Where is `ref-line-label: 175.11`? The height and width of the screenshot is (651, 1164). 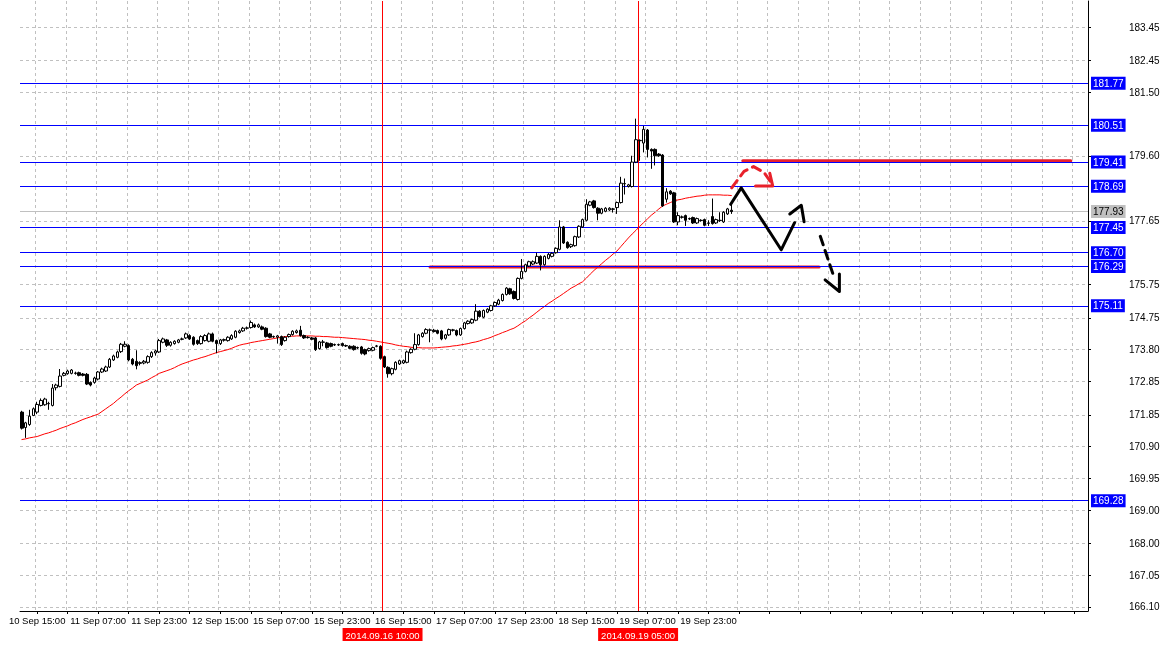 ref-line-label: 175.11 is located at coordinates (1108, 306).